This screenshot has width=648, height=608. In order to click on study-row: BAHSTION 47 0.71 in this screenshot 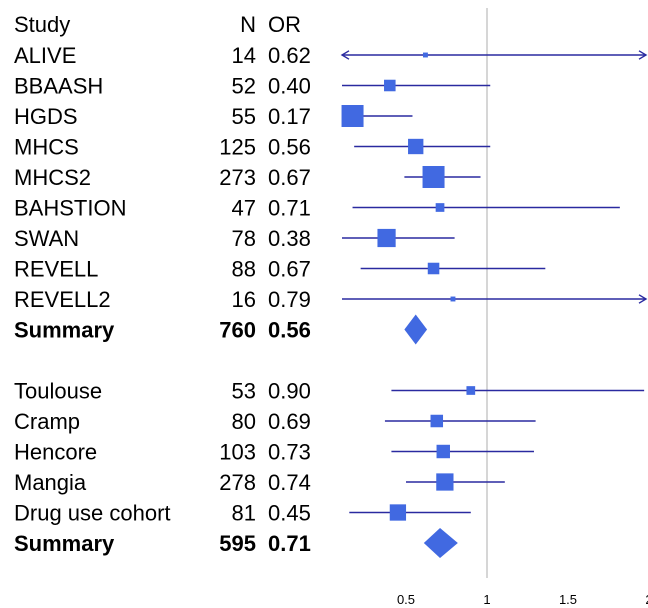, I will do `click(317, 208)`.